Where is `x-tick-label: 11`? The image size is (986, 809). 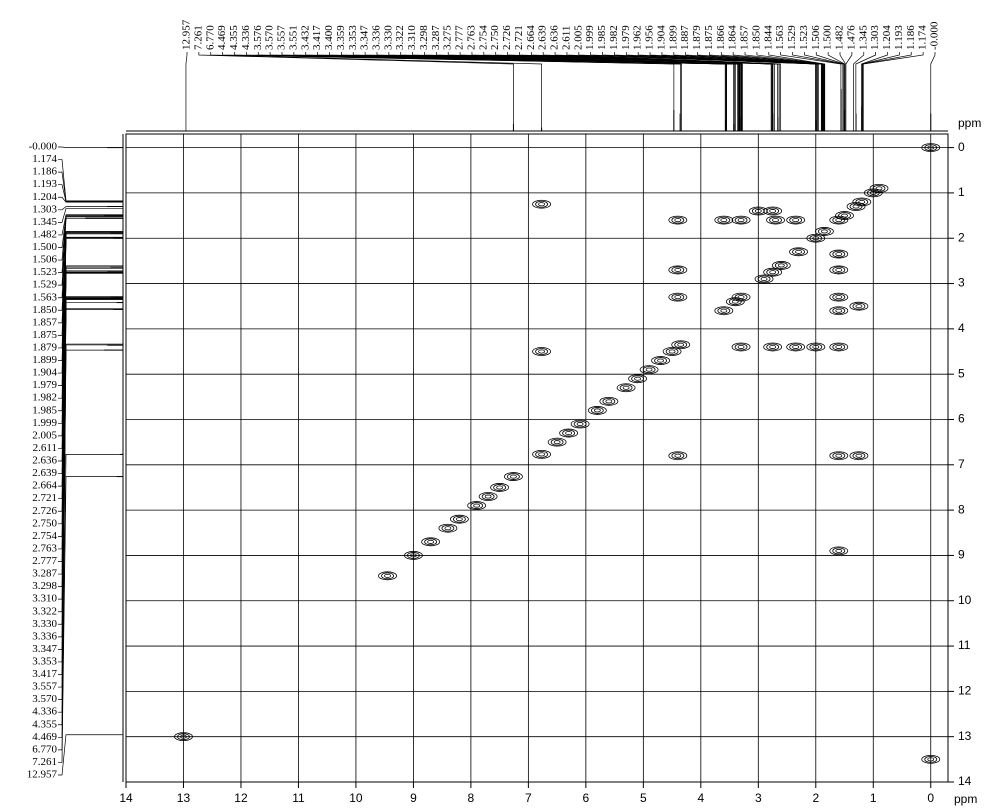
x-tick-label: 11 is located at coordinates (298, 798).